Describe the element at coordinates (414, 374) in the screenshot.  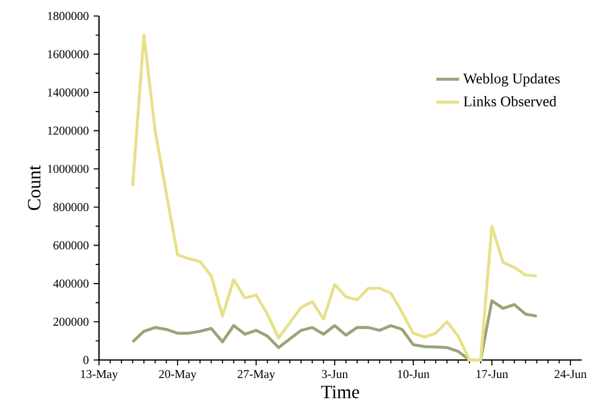
I see `x-tick-label: 10-Jun` at that location.